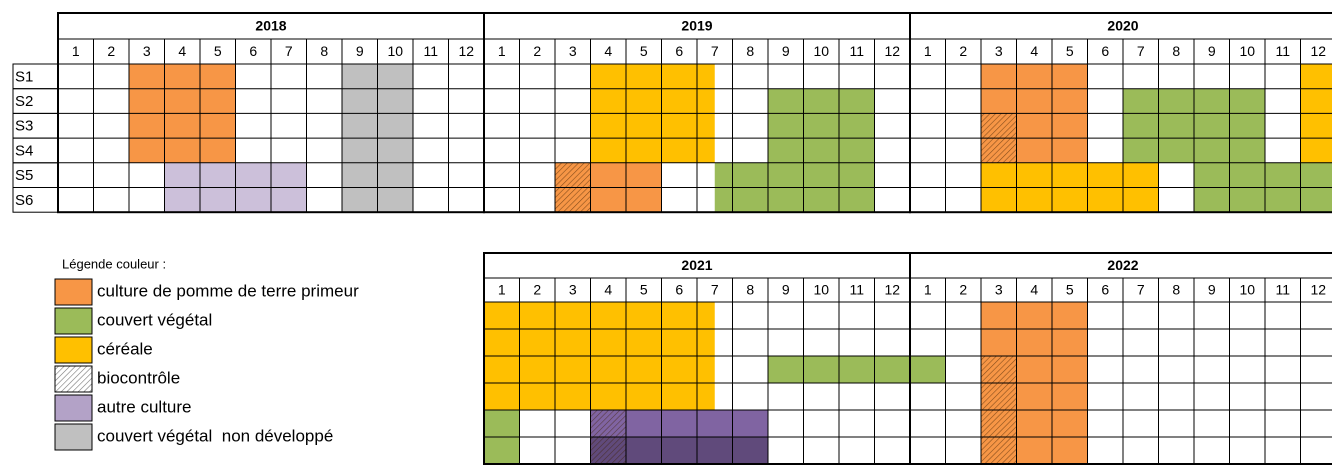 The width and height of the screenshot is (1332, 465). I want to click on year-label: 2020, so click(1122, 26).